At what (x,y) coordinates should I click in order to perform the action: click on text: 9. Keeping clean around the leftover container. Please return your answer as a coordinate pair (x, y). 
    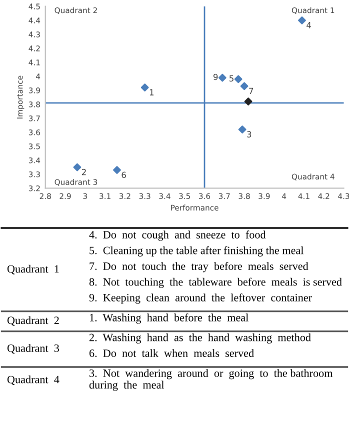
    Looking at the image, I should click on (200, 298).